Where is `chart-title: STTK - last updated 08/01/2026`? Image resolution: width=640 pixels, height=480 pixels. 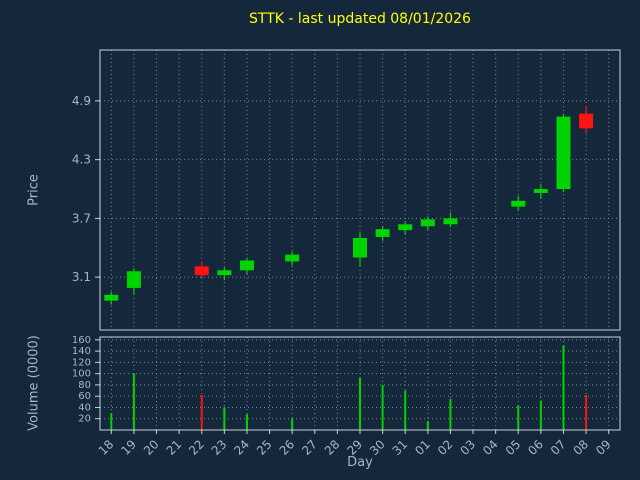 chart-title: STTK - last updated 08/01/2026 is located at coordinates (360, 19).